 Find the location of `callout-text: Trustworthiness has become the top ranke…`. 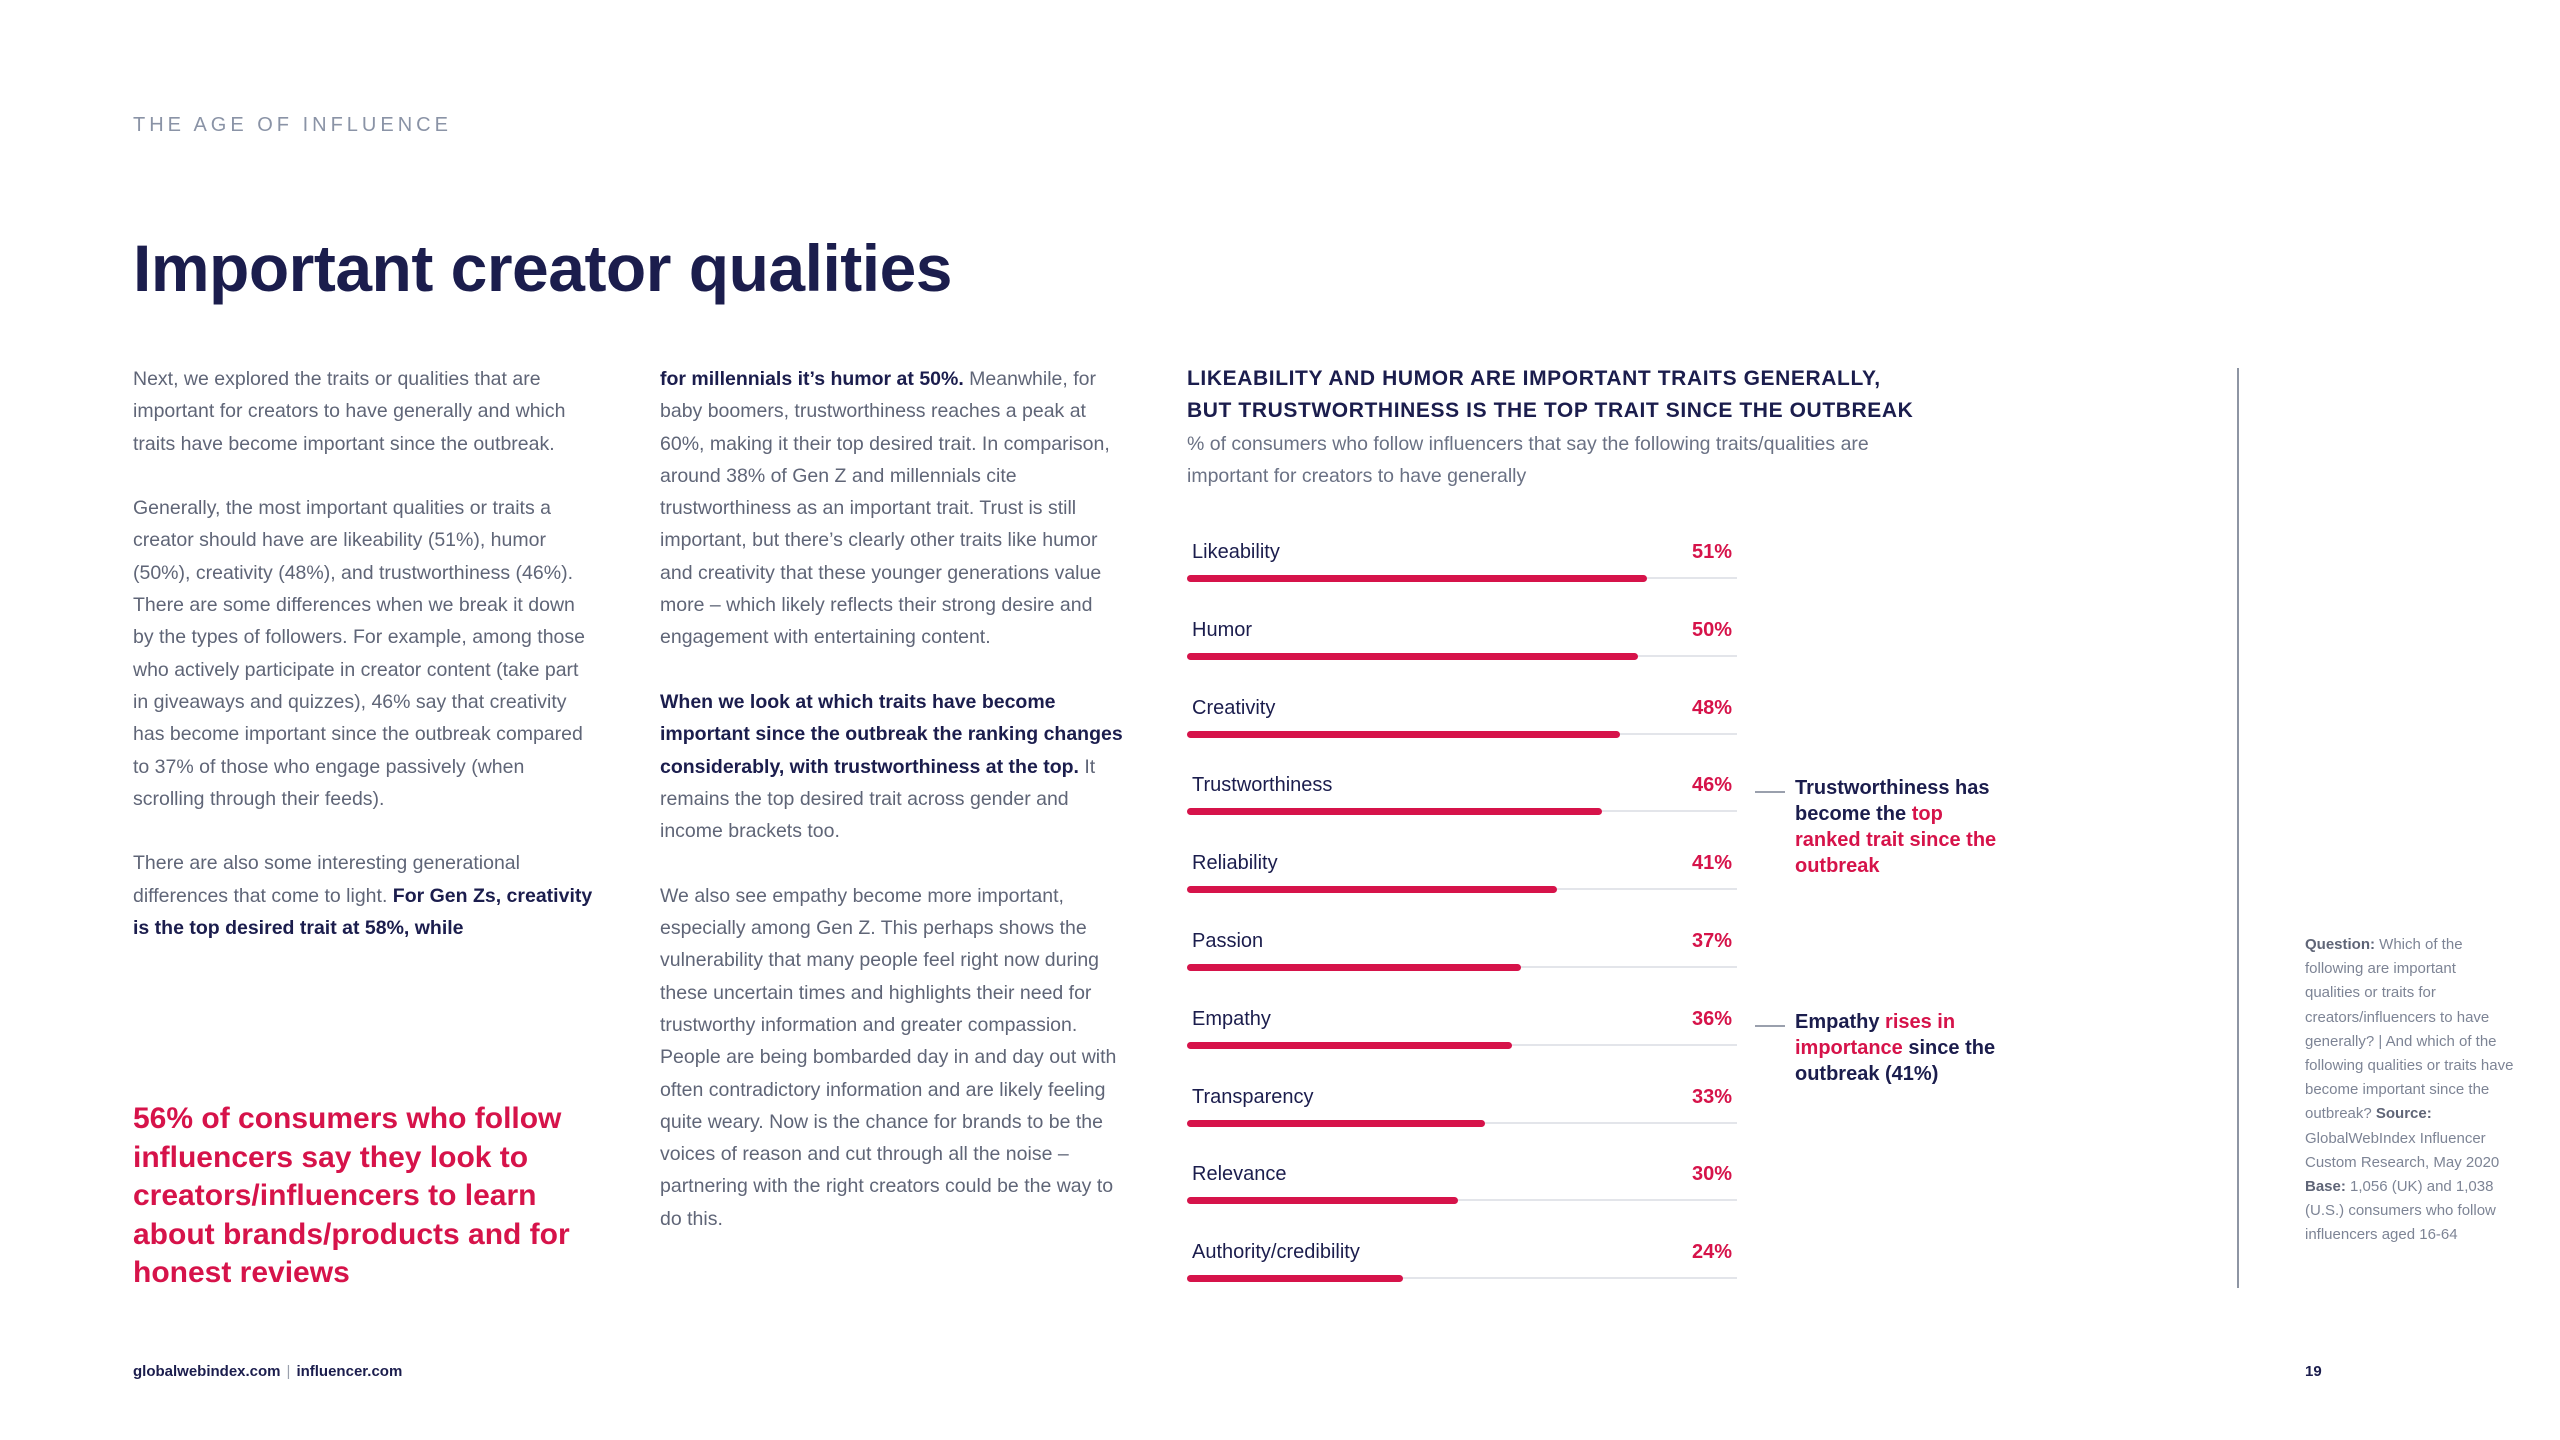

callout-text: Trustworthiness has become the top ranke… is located at coordinates (1900, 827).